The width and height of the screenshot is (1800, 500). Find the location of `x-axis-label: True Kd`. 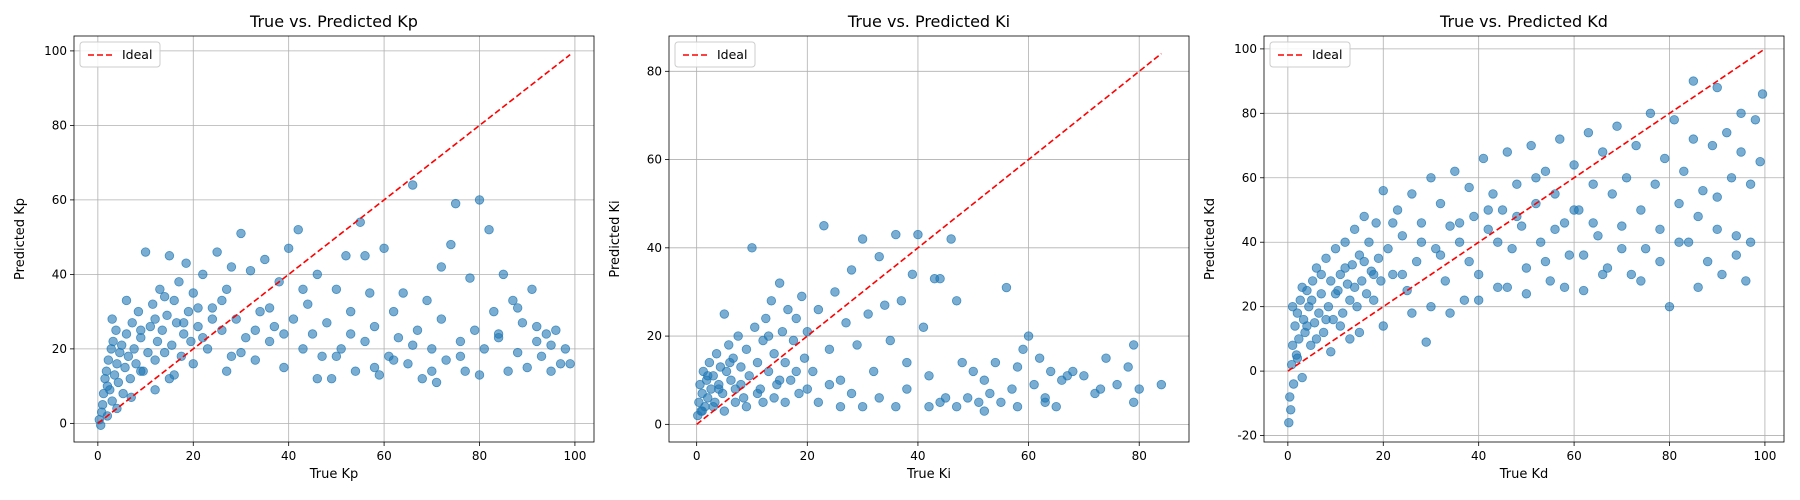

x-axis-label: True Kd is located at coordinates (1524, 474).